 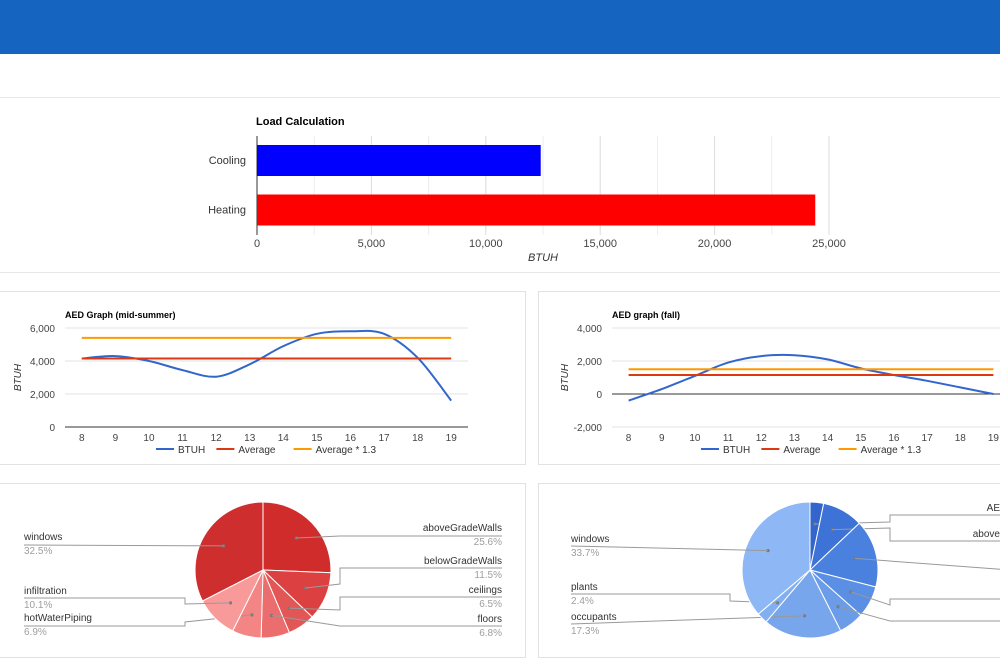 I want to click on x-tick-label: 0, so click(x=257, y=244).